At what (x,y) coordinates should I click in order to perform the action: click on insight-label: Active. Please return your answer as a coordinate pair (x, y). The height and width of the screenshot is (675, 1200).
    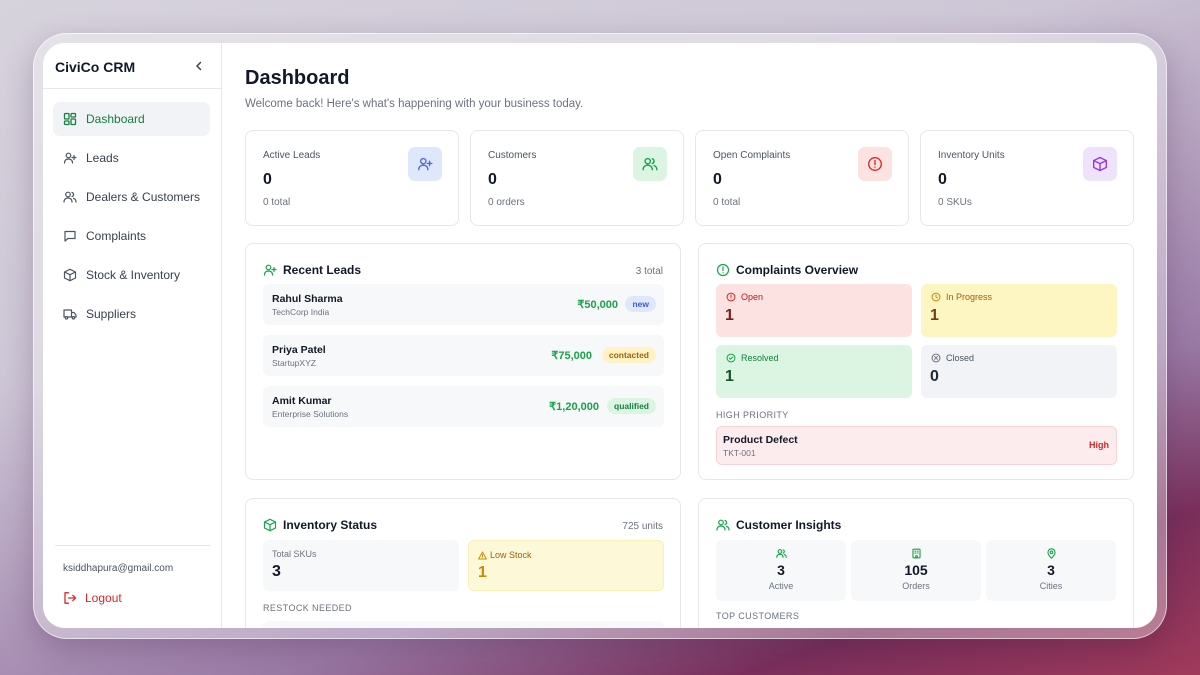
    Looking at the image, I should click on (781, 586).